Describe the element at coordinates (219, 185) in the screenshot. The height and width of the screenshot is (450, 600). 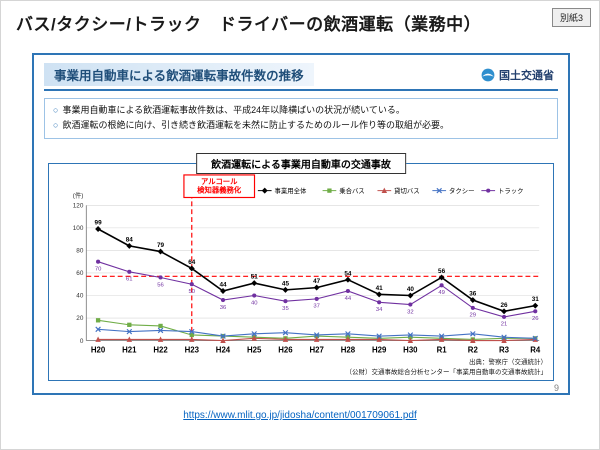
I see `annotation-box` at that location.